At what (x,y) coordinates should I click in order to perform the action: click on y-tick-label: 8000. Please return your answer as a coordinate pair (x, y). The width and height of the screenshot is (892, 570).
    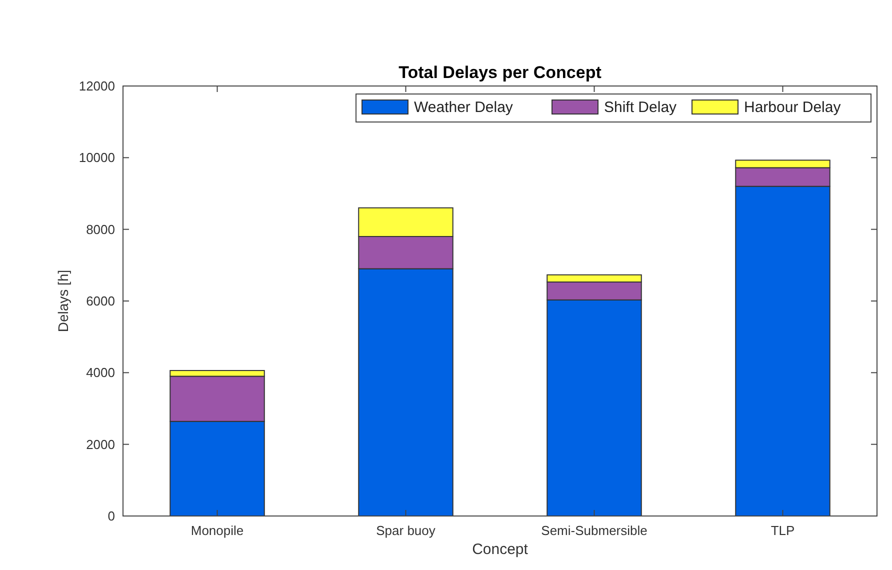
    Looking at the image, I should click on (100, 229).